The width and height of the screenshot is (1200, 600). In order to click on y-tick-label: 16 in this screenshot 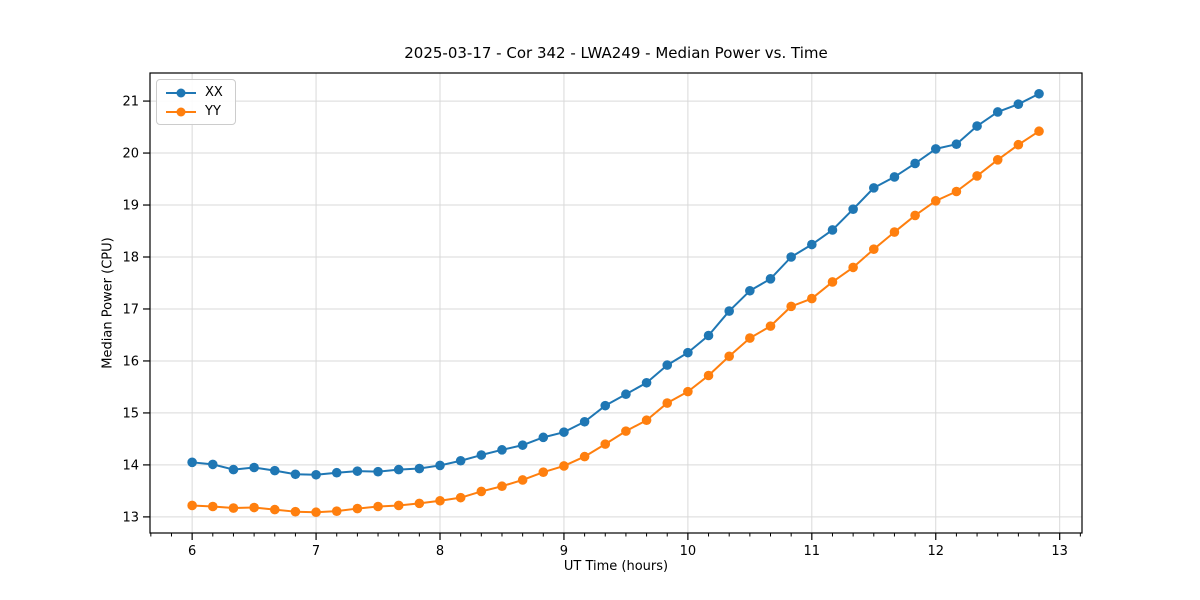, I will do `click(130, 361)`.